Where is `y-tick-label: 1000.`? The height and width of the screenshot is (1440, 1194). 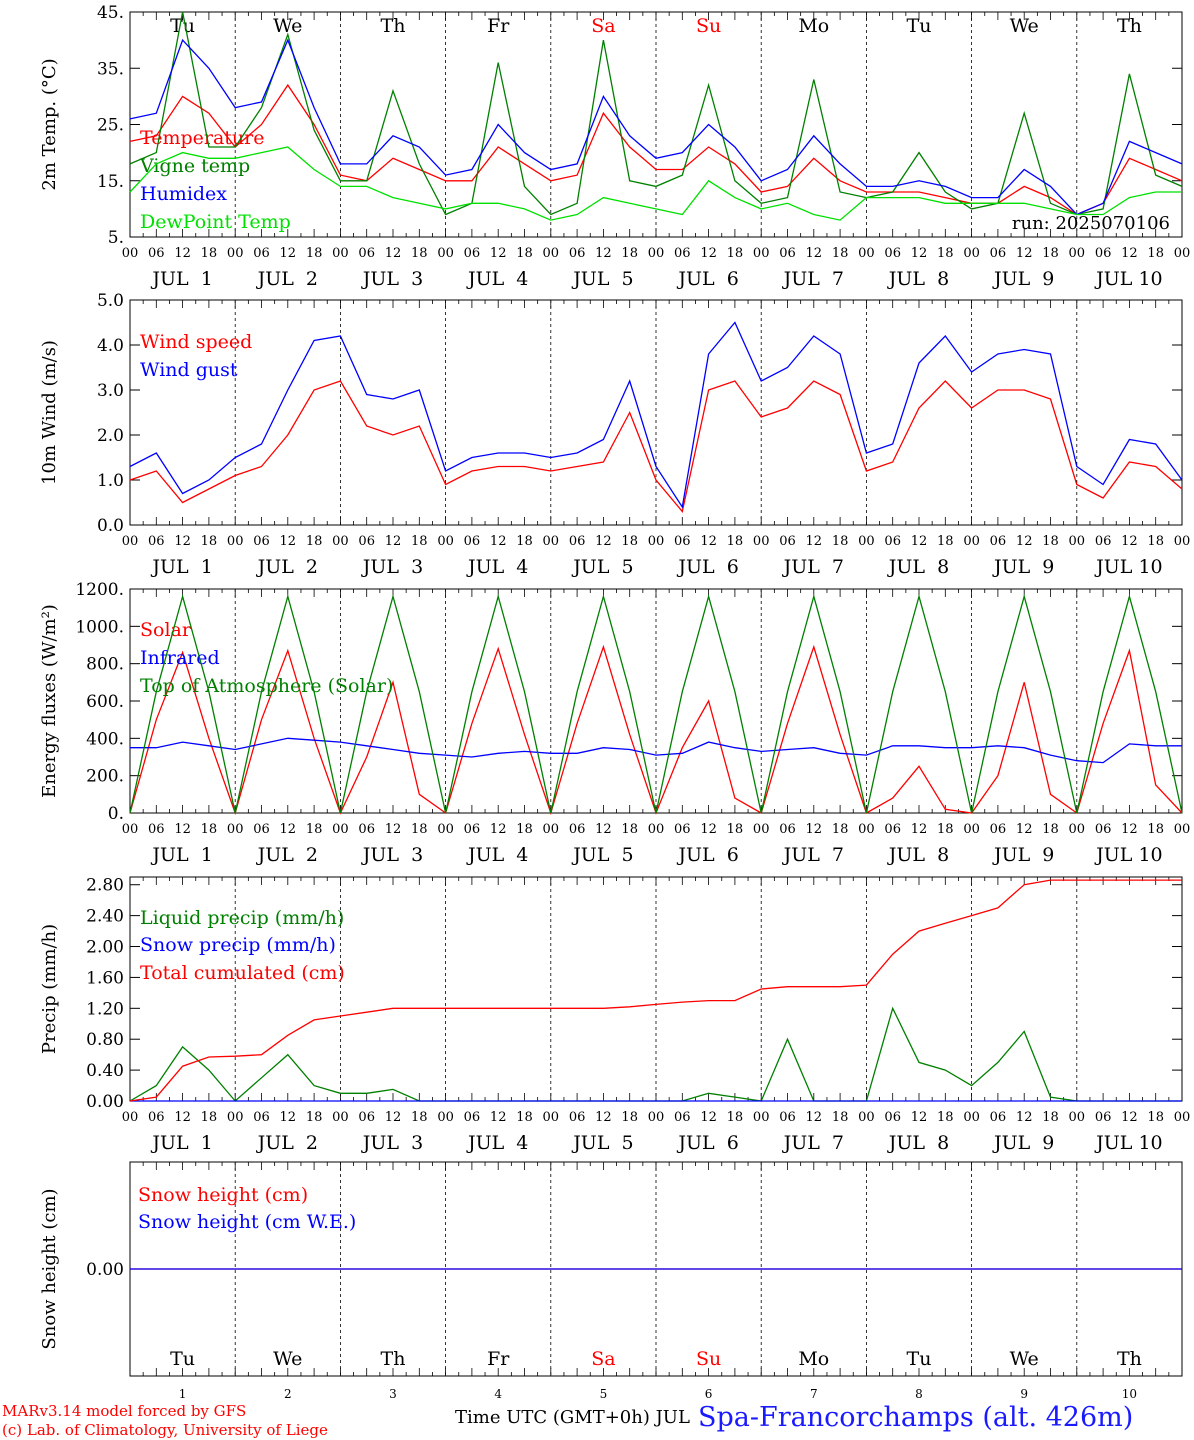 y-tick-label: 1000. is located at coordinates (99, 627).